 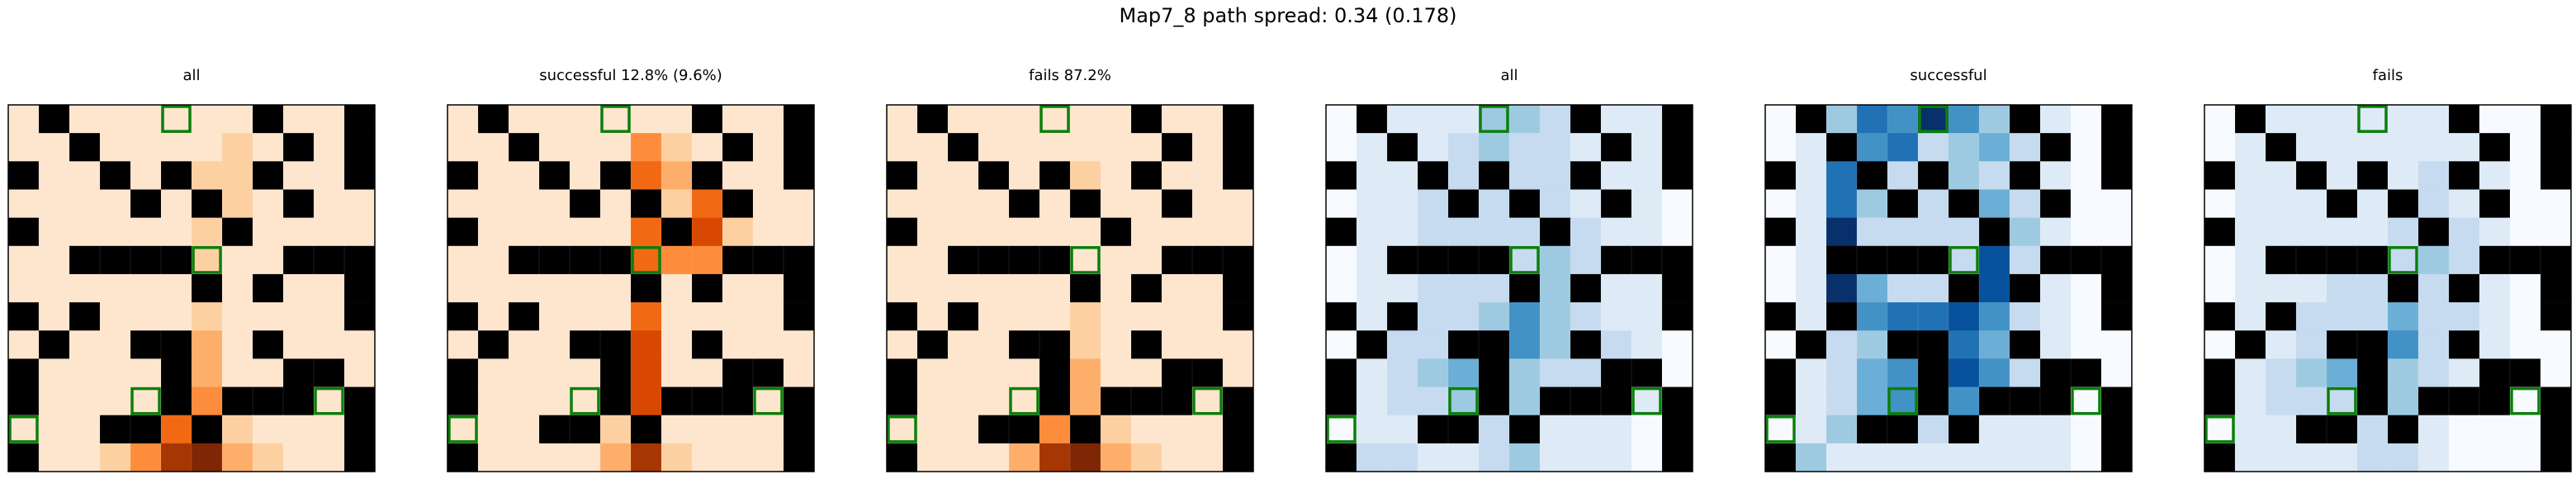 I want to click on panel-title-2: successful 12.8% (9.6%), so click(x=630, y=76).